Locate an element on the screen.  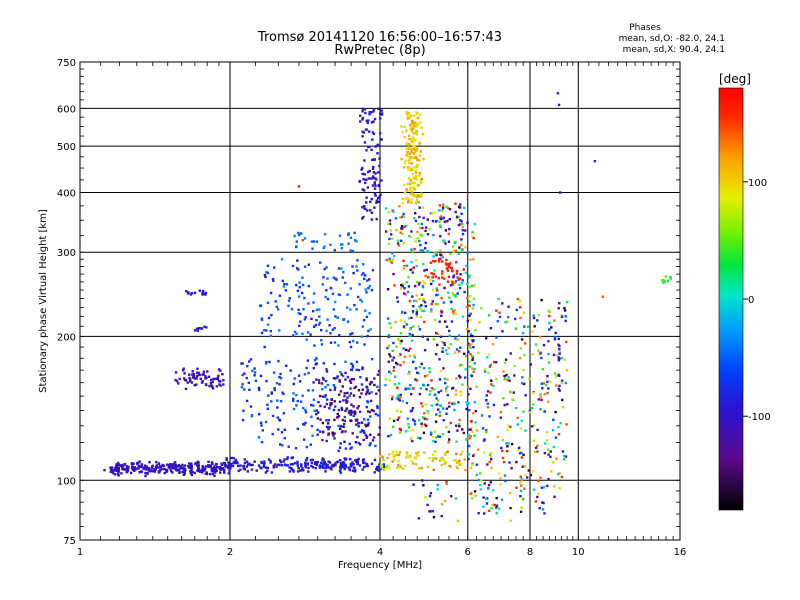
chart-title: Tromsø 20141120 16:56:00–16:57:43 is located at coordinates (379, 37).